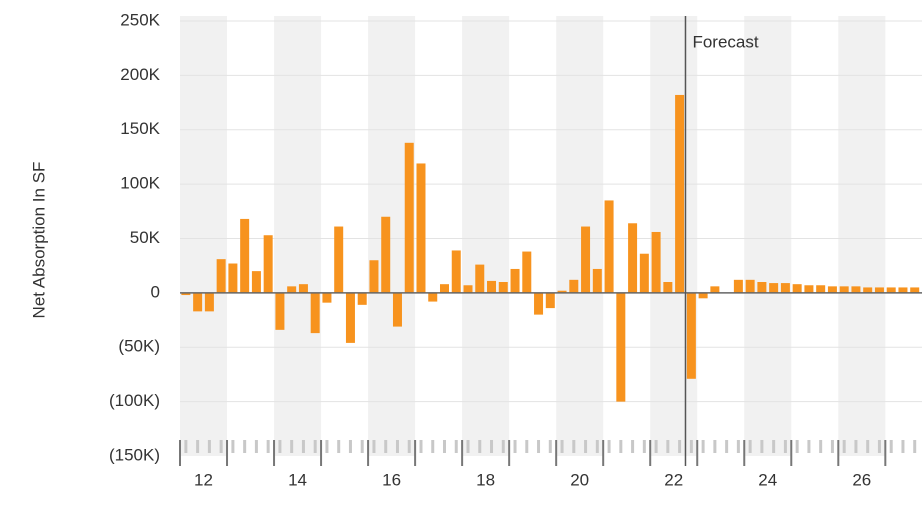 Image resolution: width=922 pixels, height=517 pixels. What do you see at coordinates (861, 479) in the screenshot?
I see `x-tick-label: 26` at bounding box center [861, 479].